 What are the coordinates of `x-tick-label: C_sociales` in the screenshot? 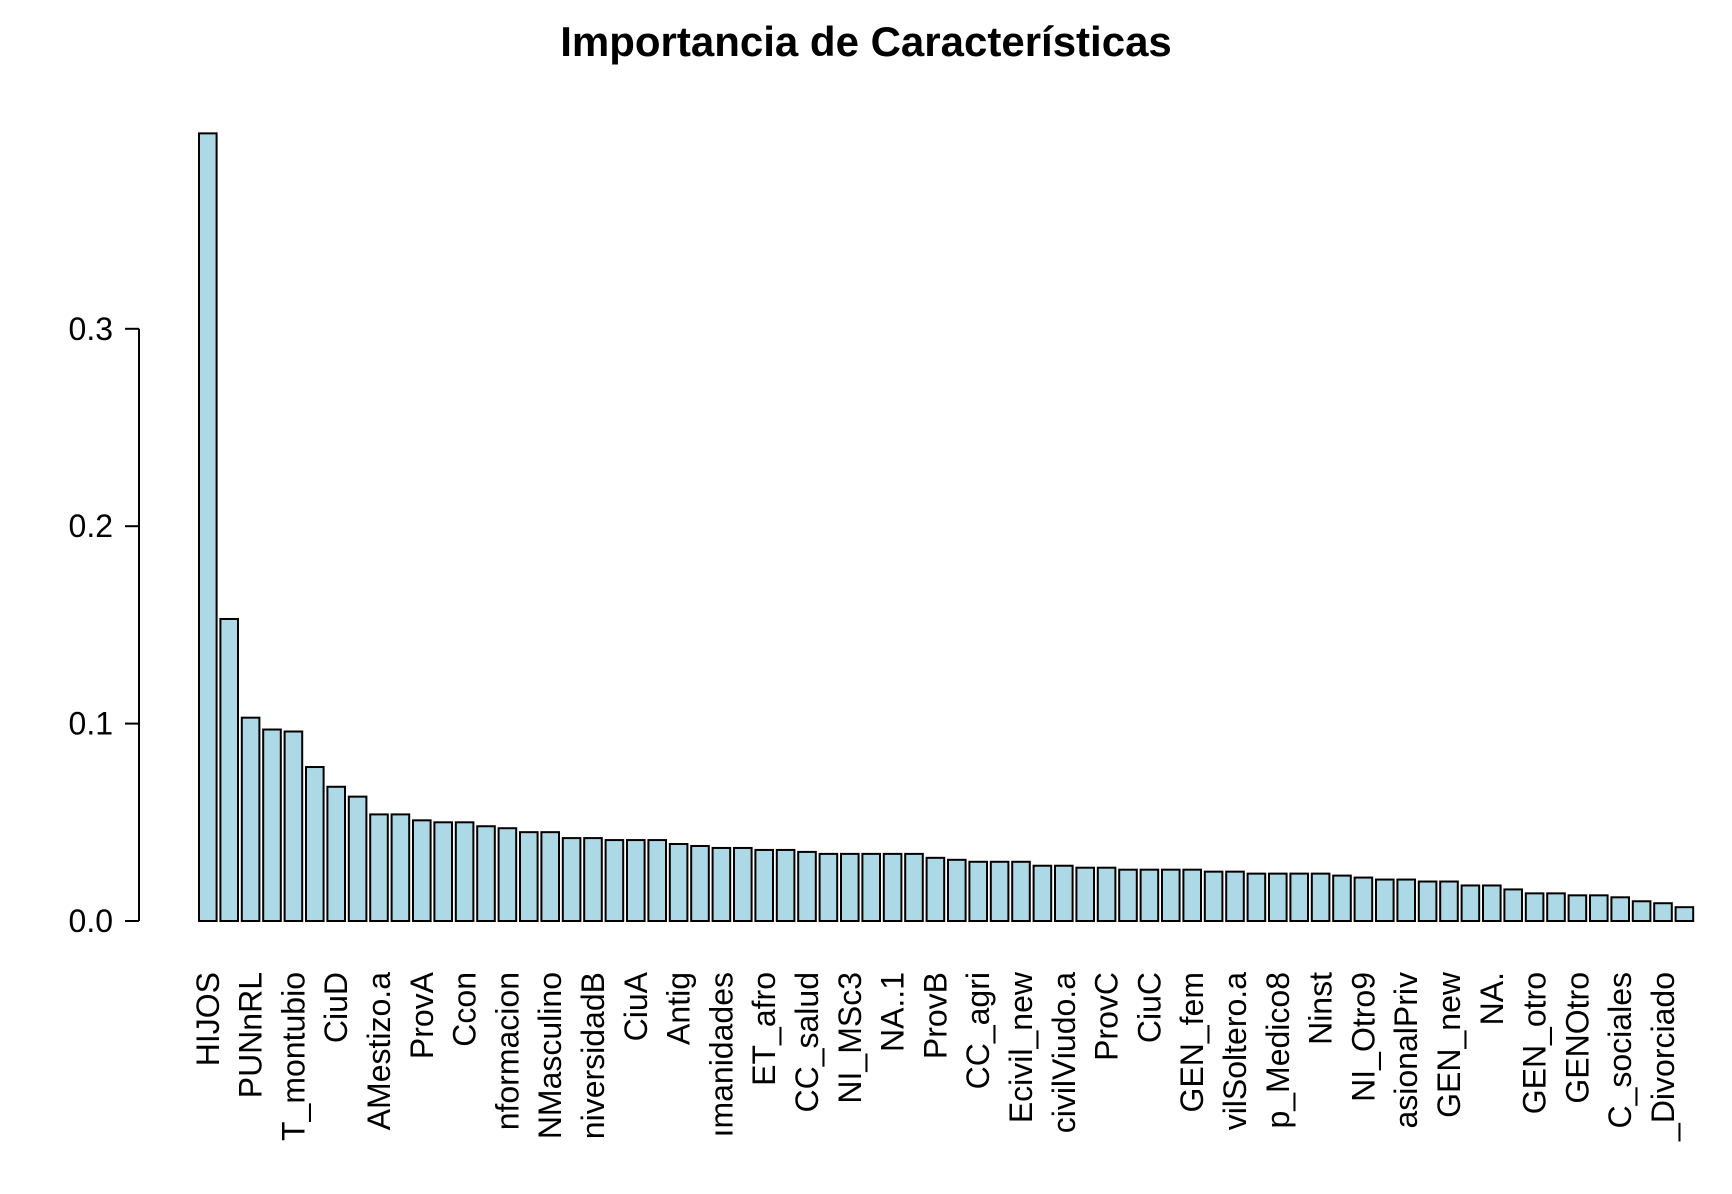 It's located at (1620, 1050).